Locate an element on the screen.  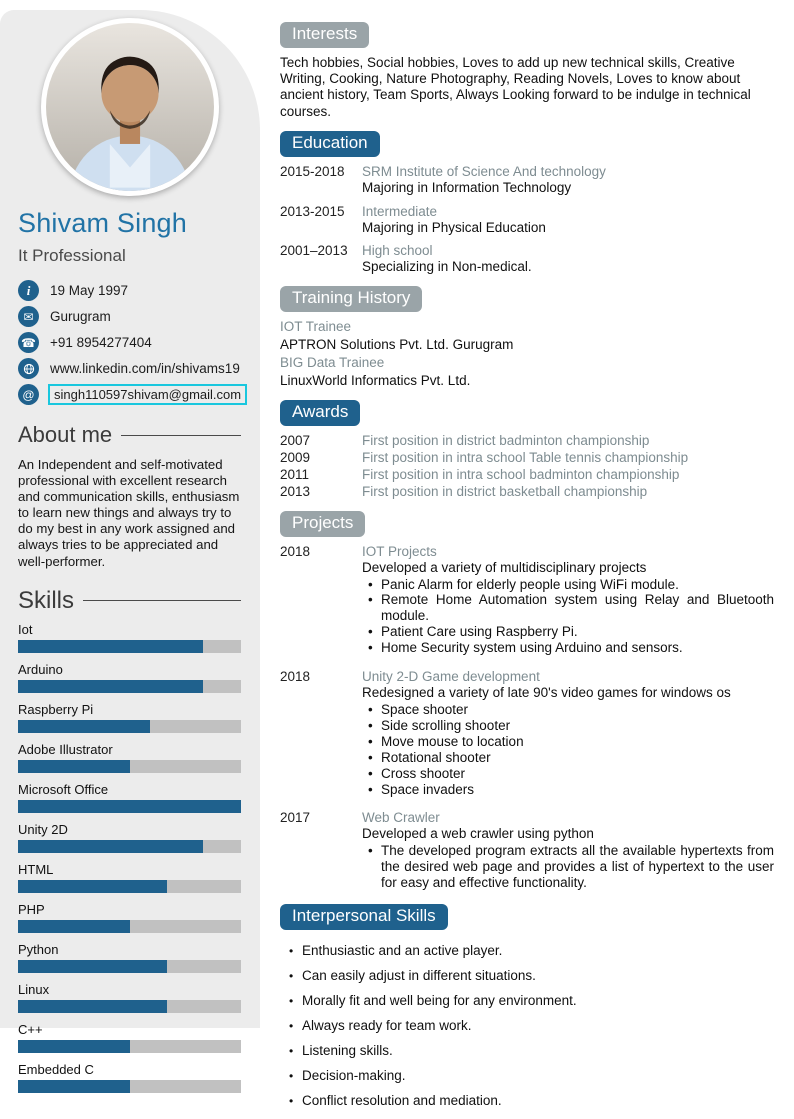
profile-photo is located at coordinates (129, 107).